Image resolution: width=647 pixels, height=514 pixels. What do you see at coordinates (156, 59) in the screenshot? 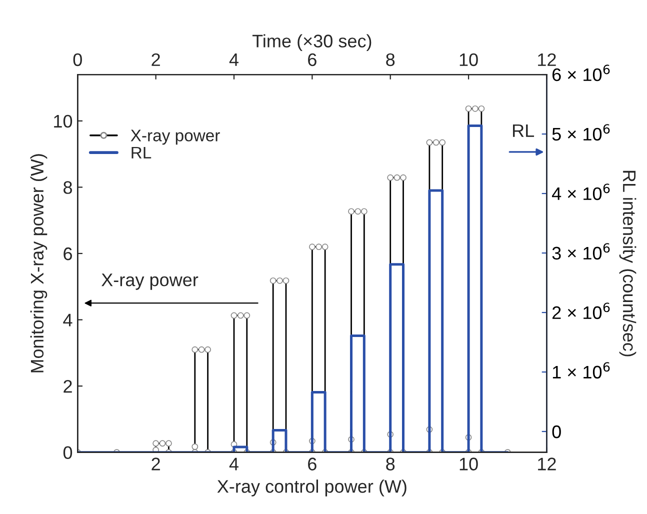
I see `x2-tick-label: 2` at bounding box center [156, 59].